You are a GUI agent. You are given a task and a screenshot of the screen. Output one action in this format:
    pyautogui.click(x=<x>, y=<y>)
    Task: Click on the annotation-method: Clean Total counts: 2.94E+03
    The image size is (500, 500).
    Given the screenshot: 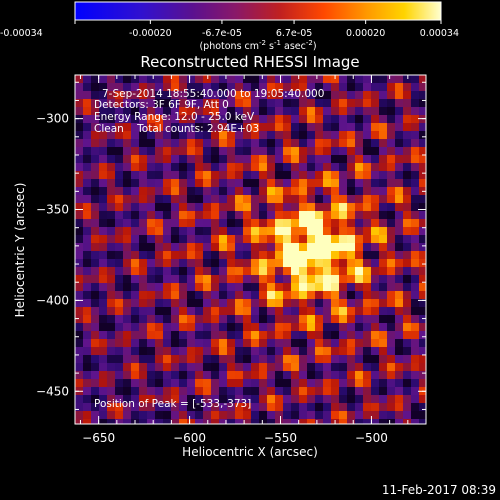 What is the action you would take?
    pyautogui.click(x=176, y=129)
    